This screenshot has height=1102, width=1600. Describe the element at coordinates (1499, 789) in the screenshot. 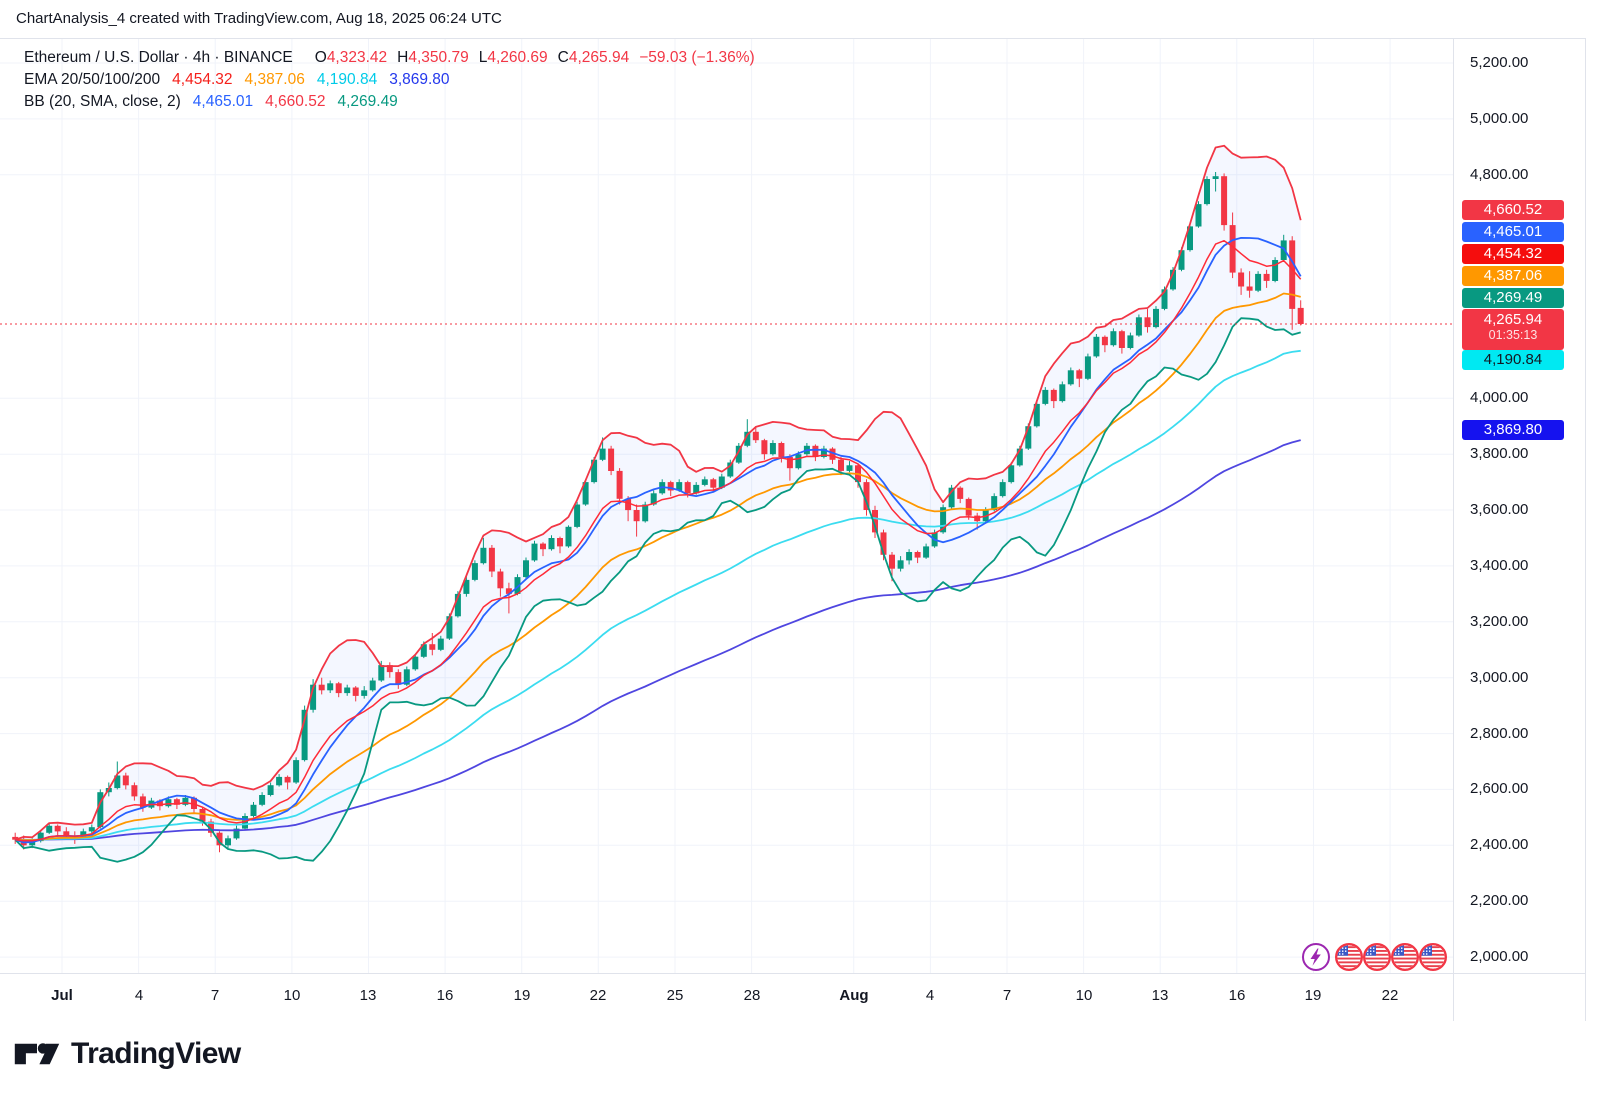

I see `price-tick: 2,600.00` at that location.